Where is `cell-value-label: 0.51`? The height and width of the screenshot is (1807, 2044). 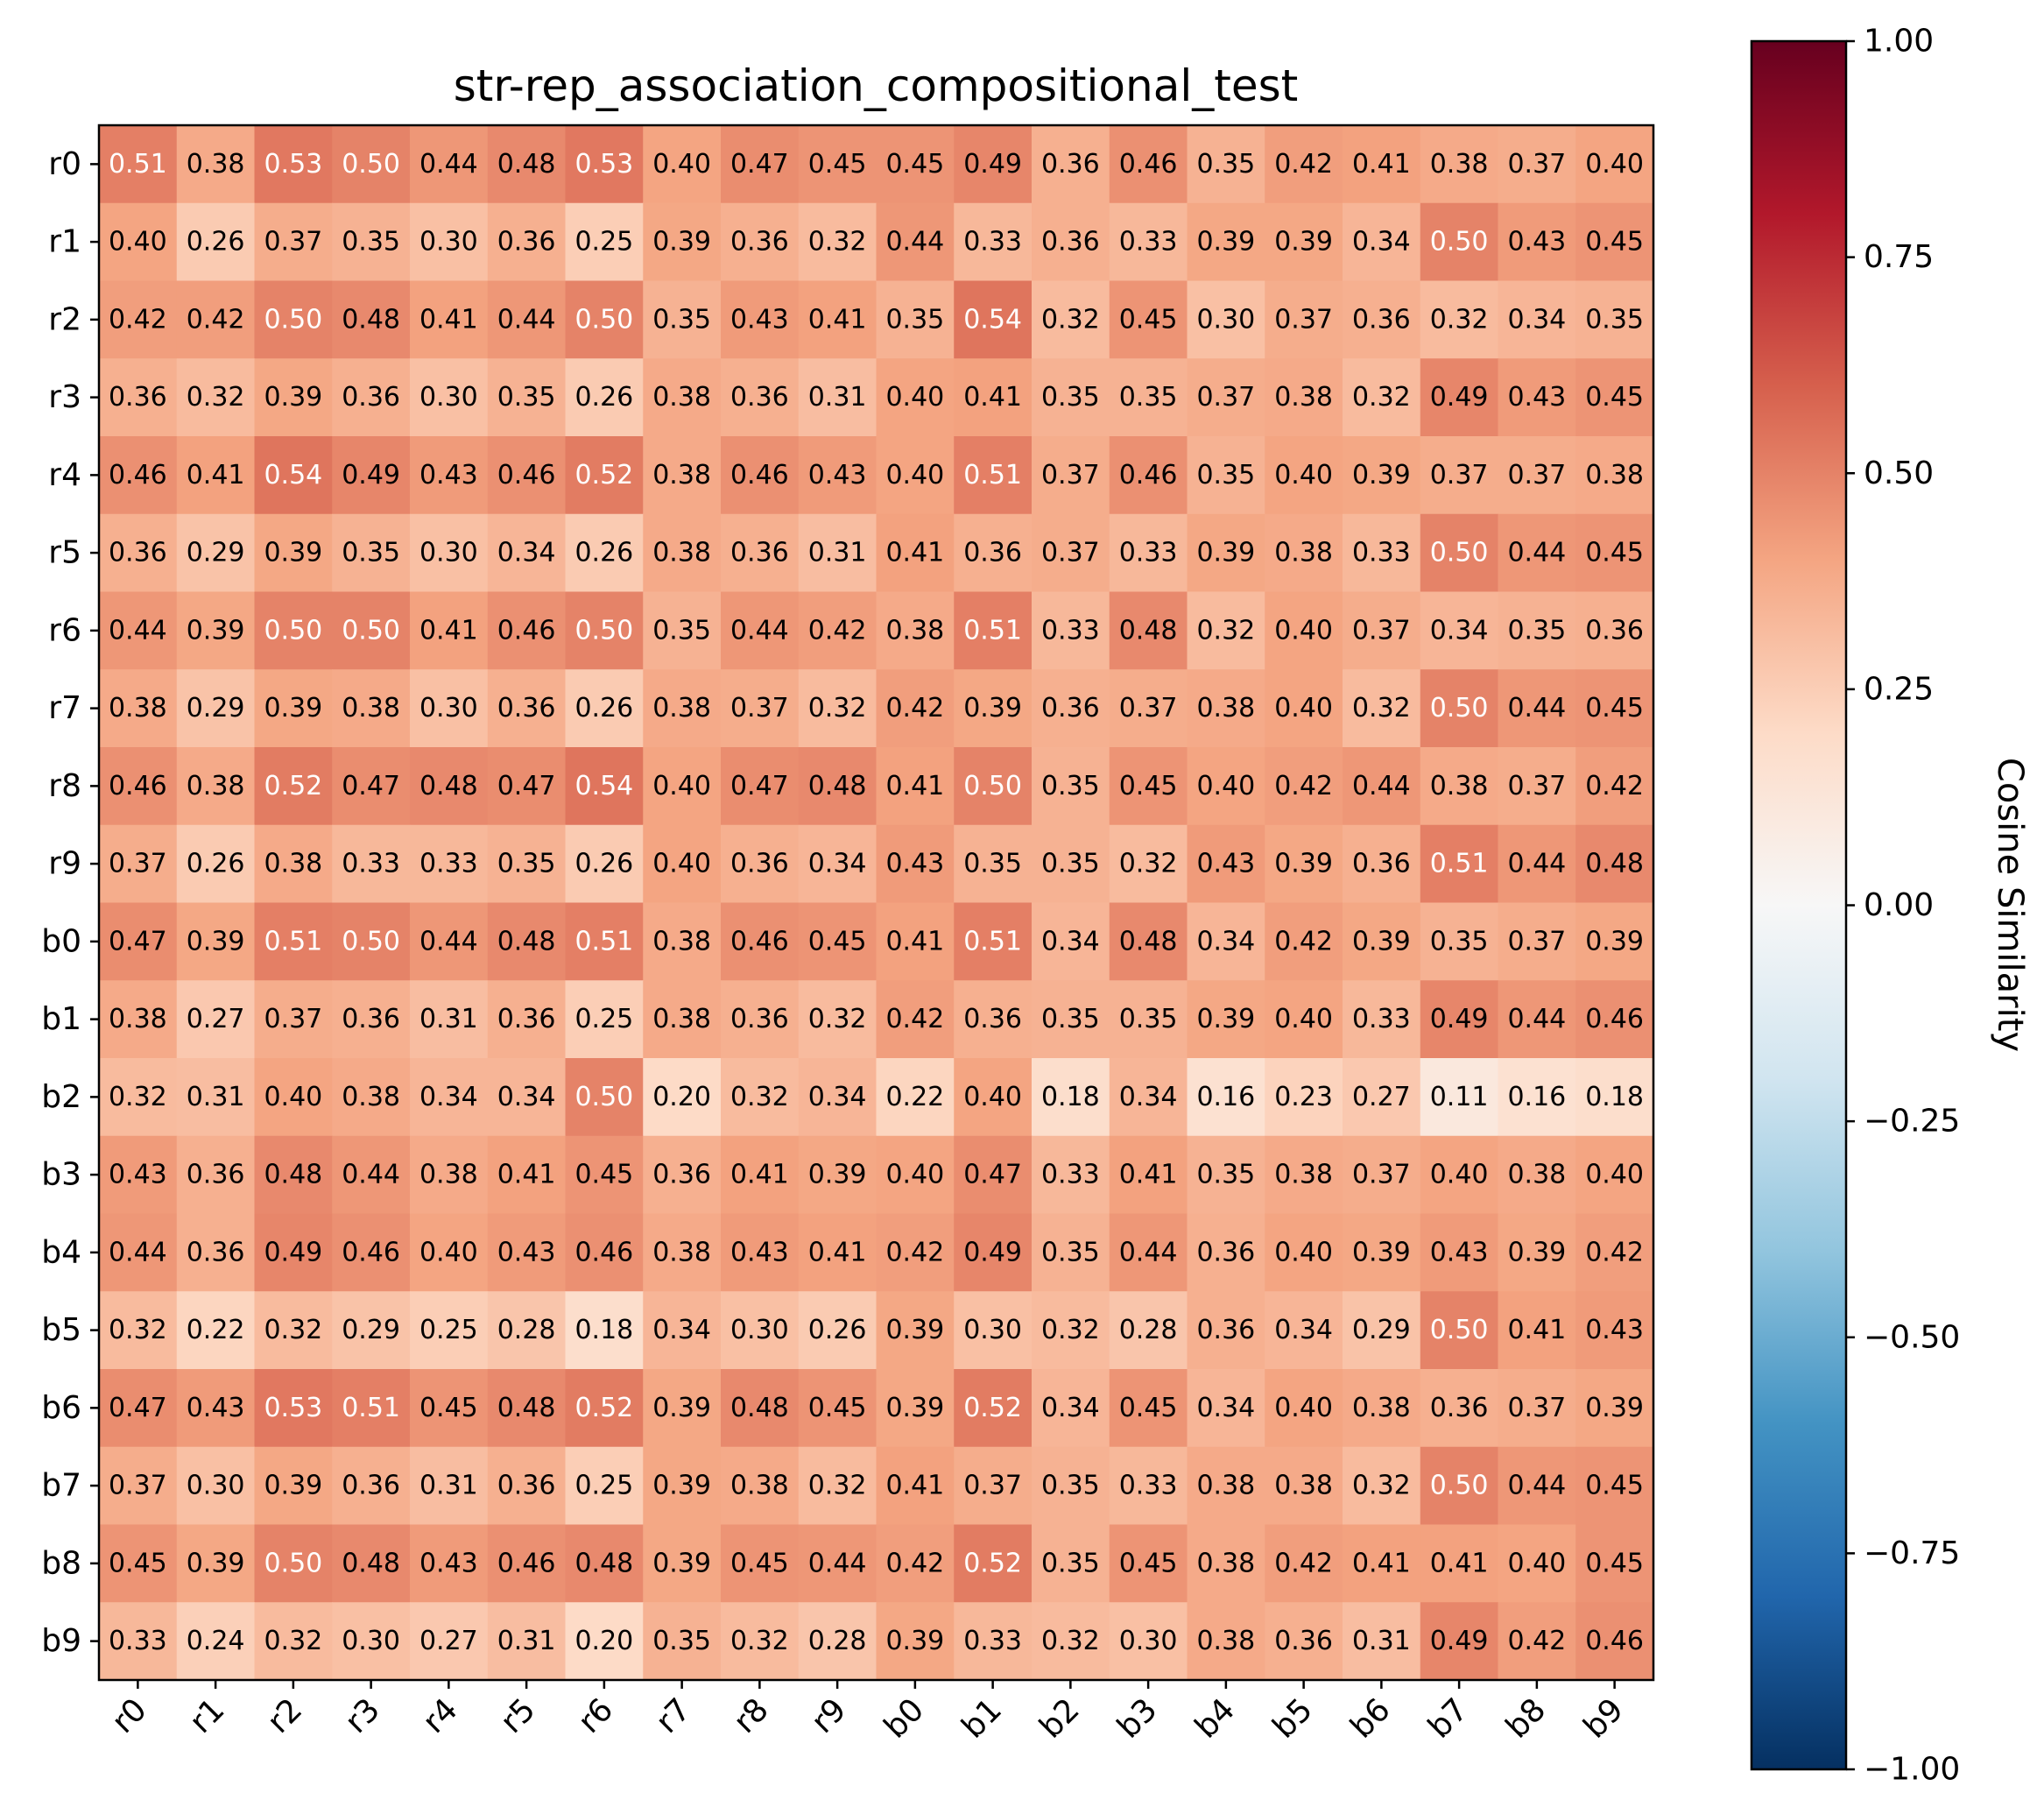 cell-value-label: 0.51 is located at coordinates (1459, 864).